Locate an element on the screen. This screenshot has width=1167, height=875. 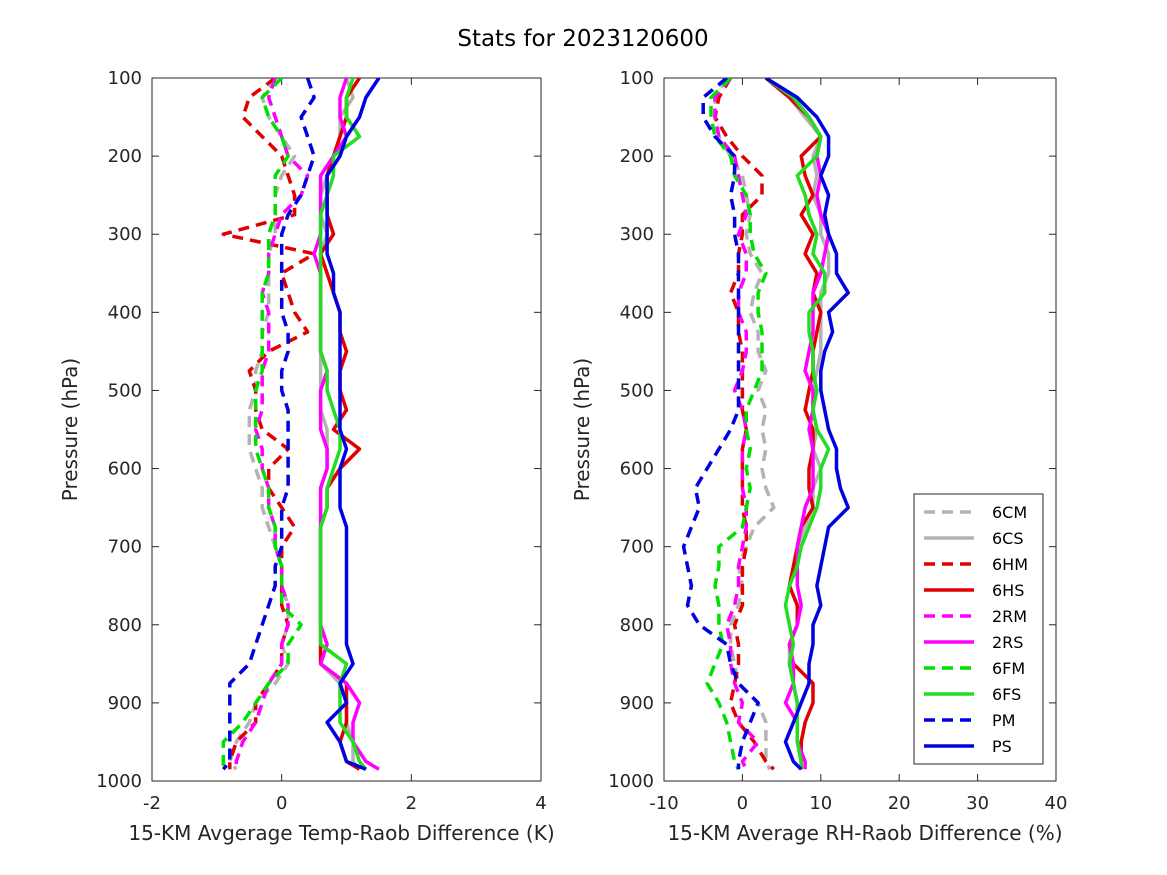
rh-x-axis-label: 15-KM Average RH-Raob Difference (%) is located at coordinates (864, 833).